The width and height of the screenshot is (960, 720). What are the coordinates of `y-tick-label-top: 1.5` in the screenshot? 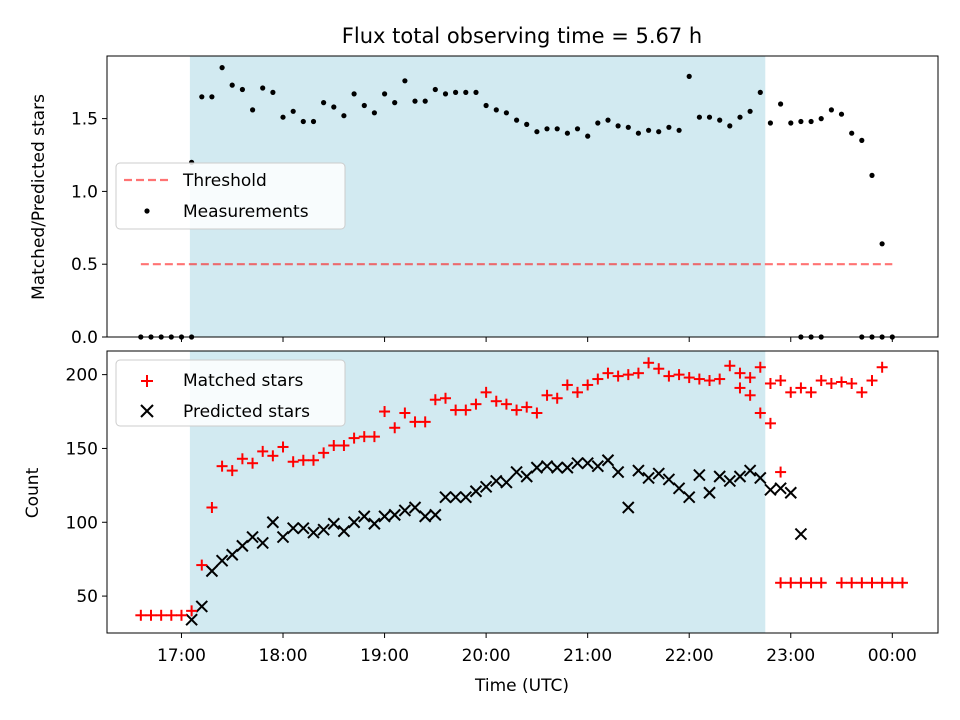 It's located at (84, 120).